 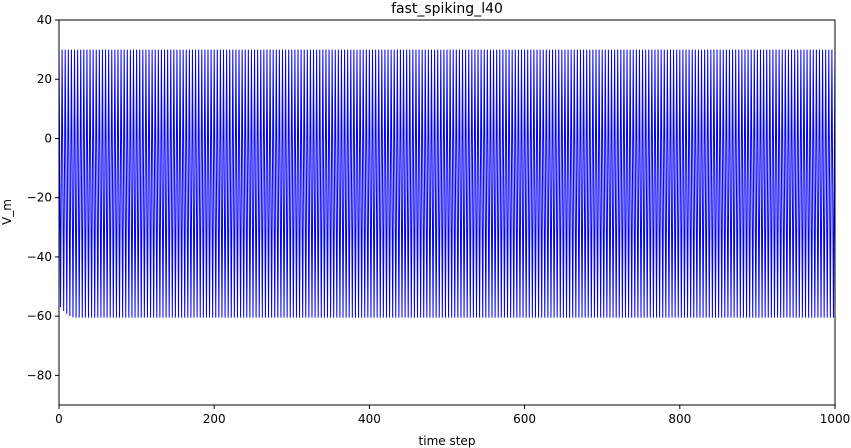 What do you see at coordinates (369, 419) in the screenshot?
I see `x-tick-label: 400` at bounding box center [369, 419].